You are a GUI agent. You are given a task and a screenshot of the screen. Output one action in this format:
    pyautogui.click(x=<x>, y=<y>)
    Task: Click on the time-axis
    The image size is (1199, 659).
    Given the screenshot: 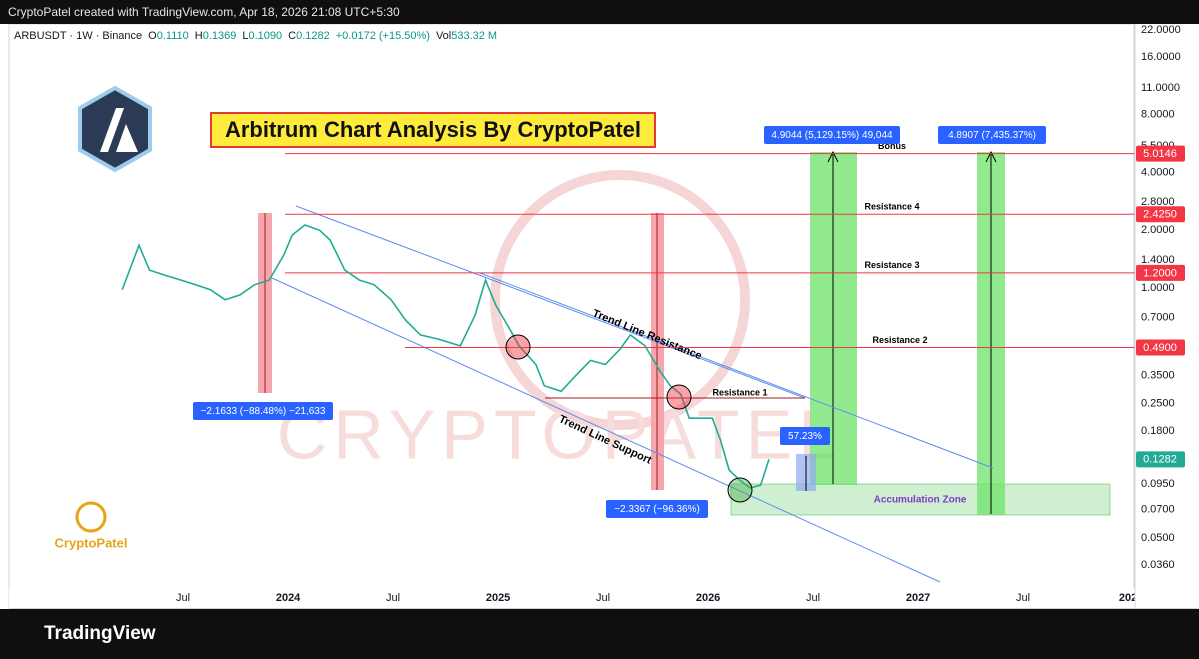 What is the action you would take?
    pyautogui.click(x=572, y=598)
    